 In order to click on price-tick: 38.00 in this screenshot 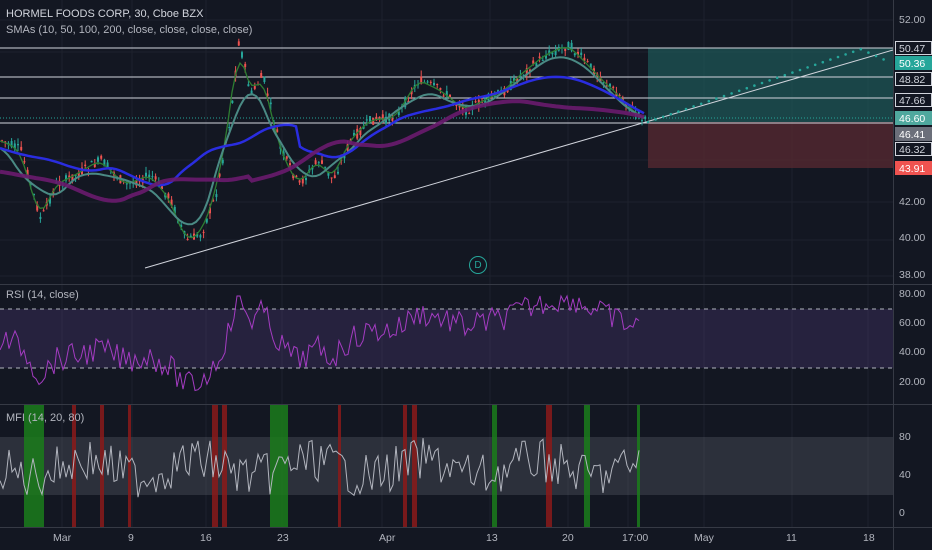, I will do `click(912, 275)`.